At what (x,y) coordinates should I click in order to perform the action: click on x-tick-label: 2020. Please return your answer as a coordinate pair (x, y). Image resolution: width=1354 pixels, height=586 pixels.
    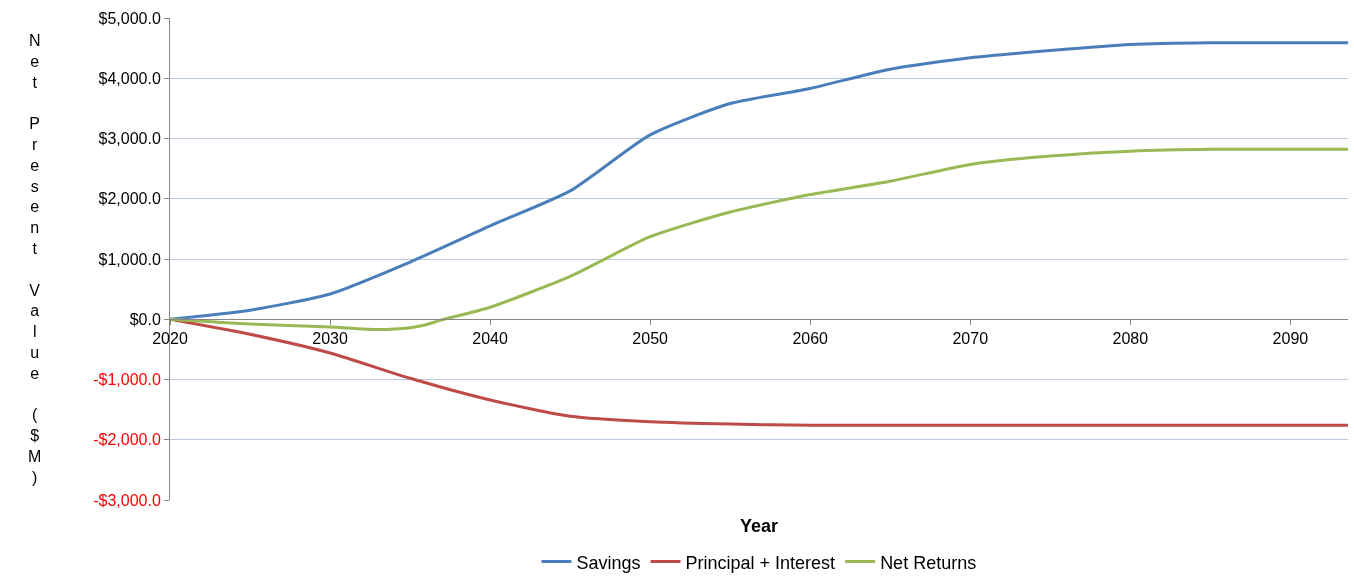
    Looking at the image, I should click on (170, 339).